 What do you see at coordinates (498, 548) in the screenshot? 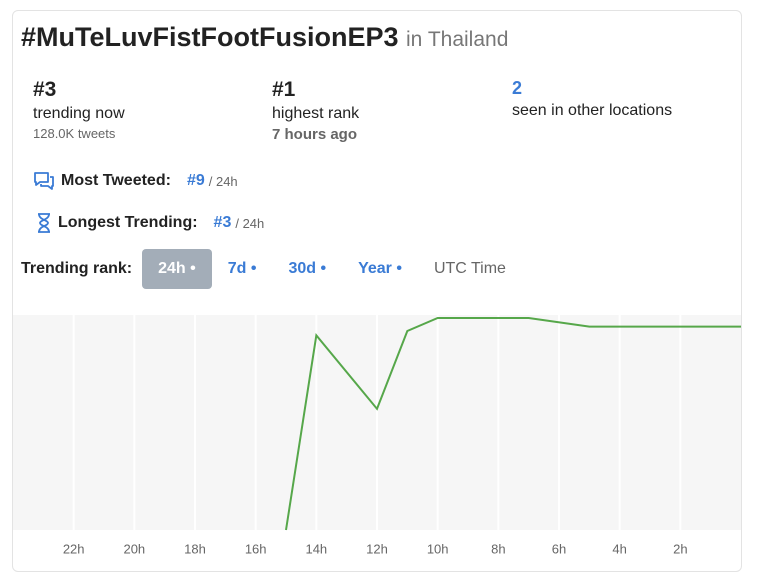
I see `x-tick-label: 8h` at bounding box center [498, 548].